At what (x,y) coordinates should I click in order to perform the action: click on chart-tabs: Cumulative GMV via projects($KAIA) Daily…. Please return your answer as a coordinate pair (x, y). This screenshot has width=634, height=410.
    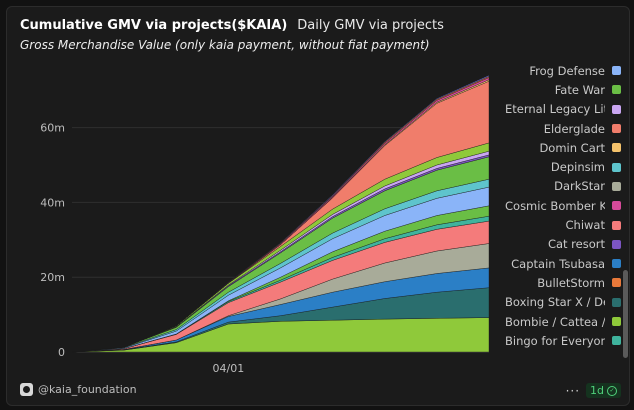
    Looking at the image, I should click on (319, 25).